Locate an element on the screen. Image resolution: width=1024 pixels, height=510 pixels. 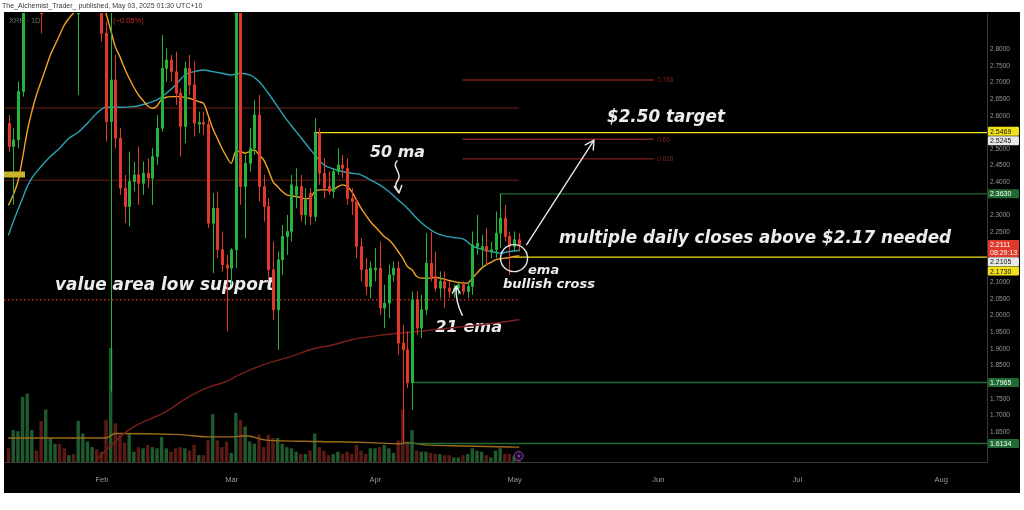
annotation: 50 ma is located at coordinates (397, 151).